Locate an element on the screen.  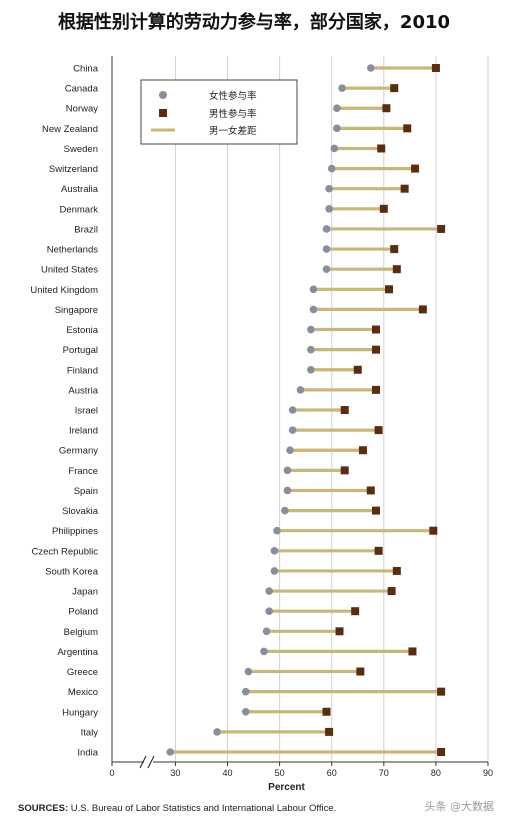
category-label: Canada is located at coordinates (82, 89).